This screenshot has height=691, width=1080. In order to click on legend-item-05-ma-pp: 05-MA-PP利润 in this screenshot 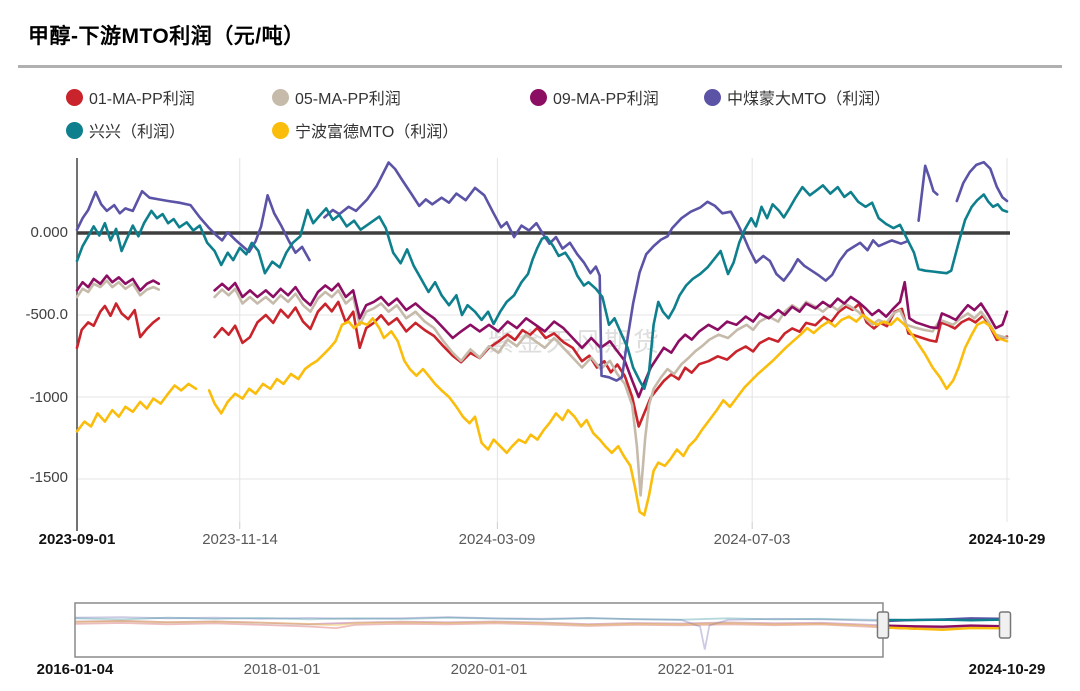, I will do `click(336, 97)`.